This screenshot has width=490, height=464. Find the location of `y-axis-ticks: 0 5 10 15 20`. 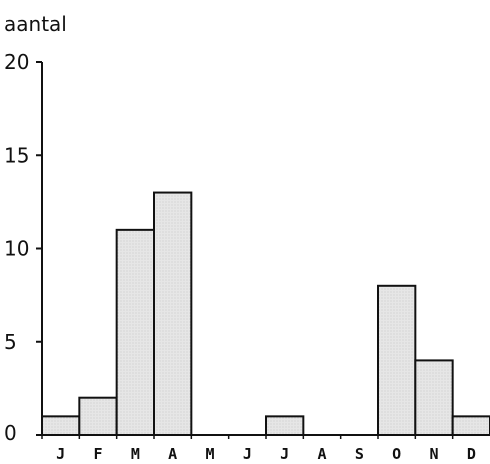

y-axis-ticks: 0 5 10 15 20 is located at coordinates (23, 247).